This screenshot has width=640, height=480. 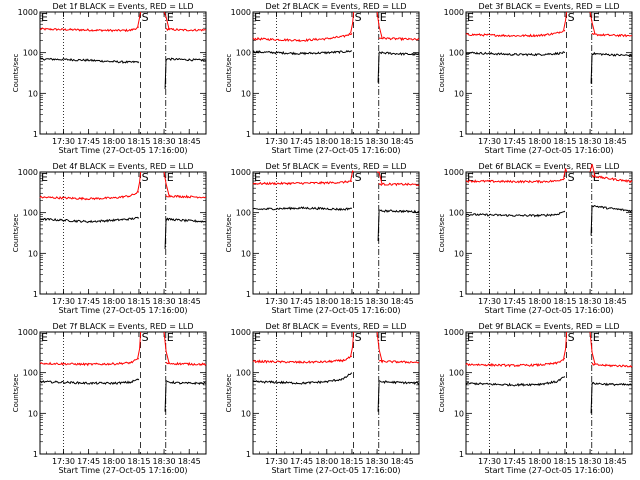 I want to click on chart-title: Det 6f BLACK = Events, RED = LLD, so click(x=548, y=166).